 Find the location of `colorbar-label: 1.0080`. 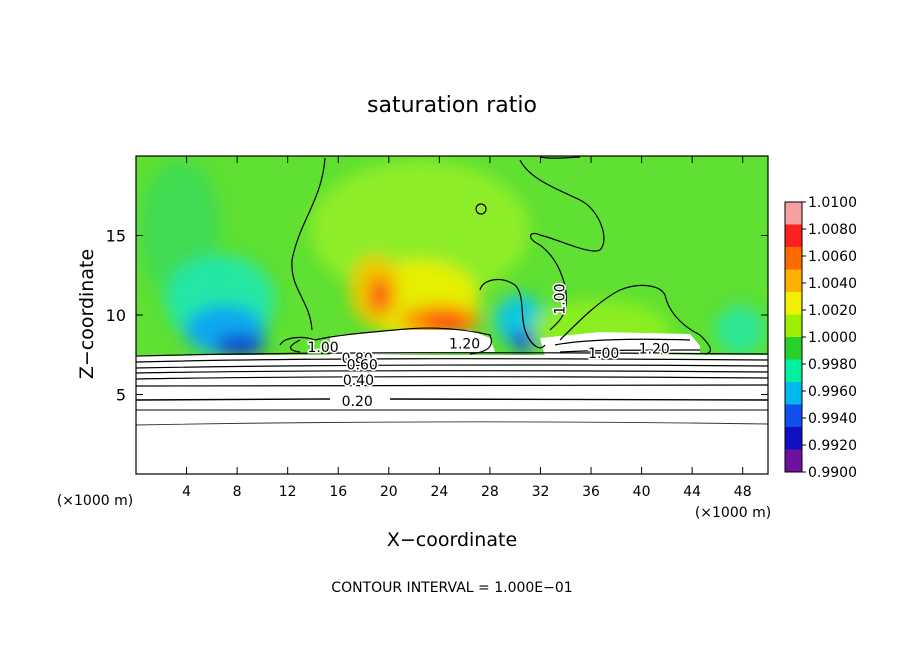

colorbar-label: 1.0080 is located at coordinates (832, 230).